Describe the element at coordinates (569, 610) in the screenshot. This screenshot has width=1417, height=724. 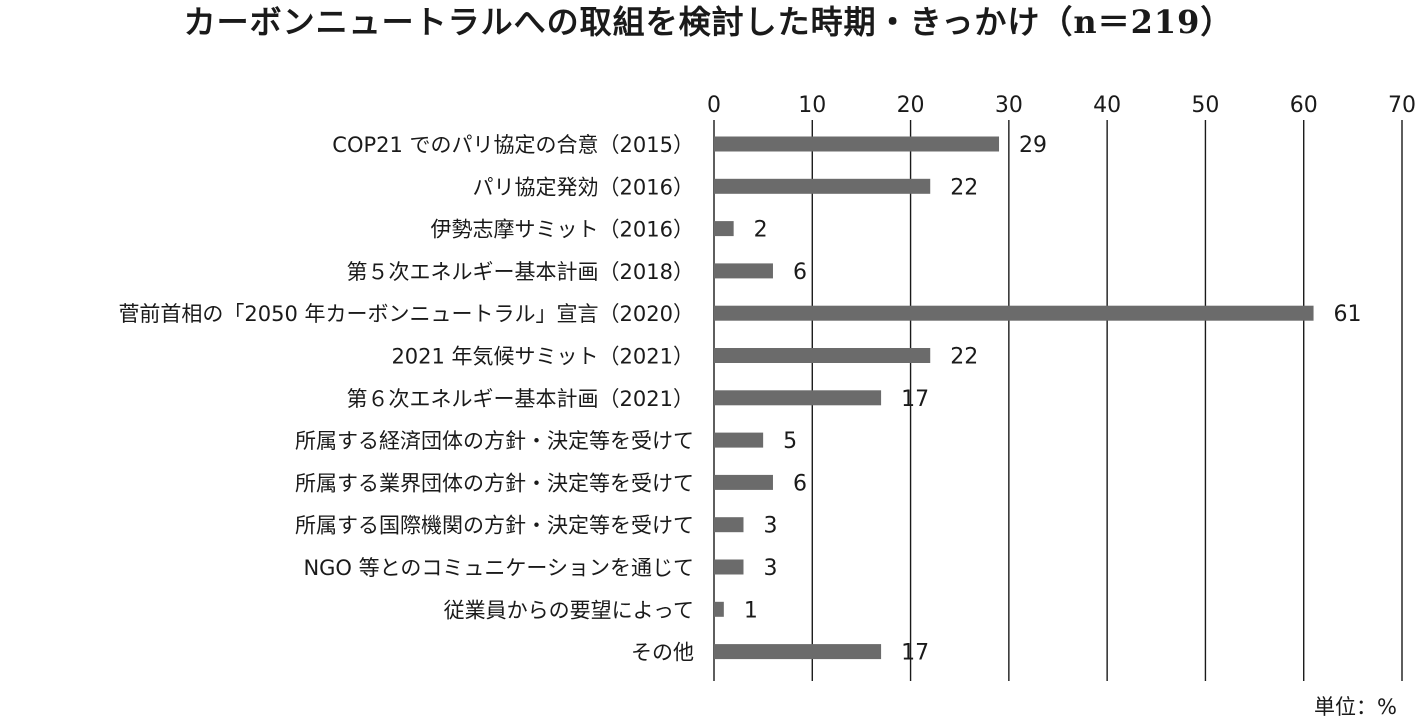
I see `category-label: 従業員からの要望によって` at that location.